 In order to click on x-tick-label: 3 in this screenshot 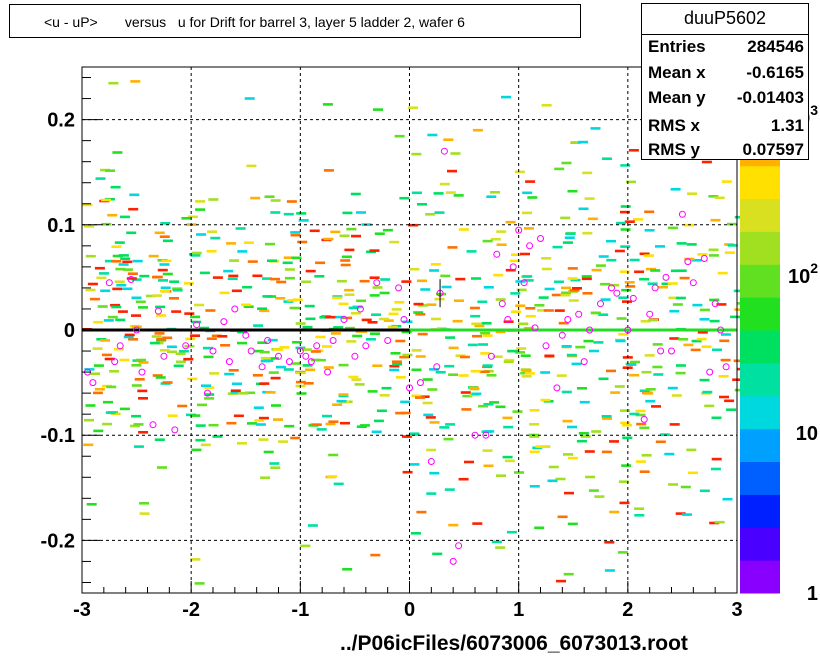, I will do `click(736, 610)`.